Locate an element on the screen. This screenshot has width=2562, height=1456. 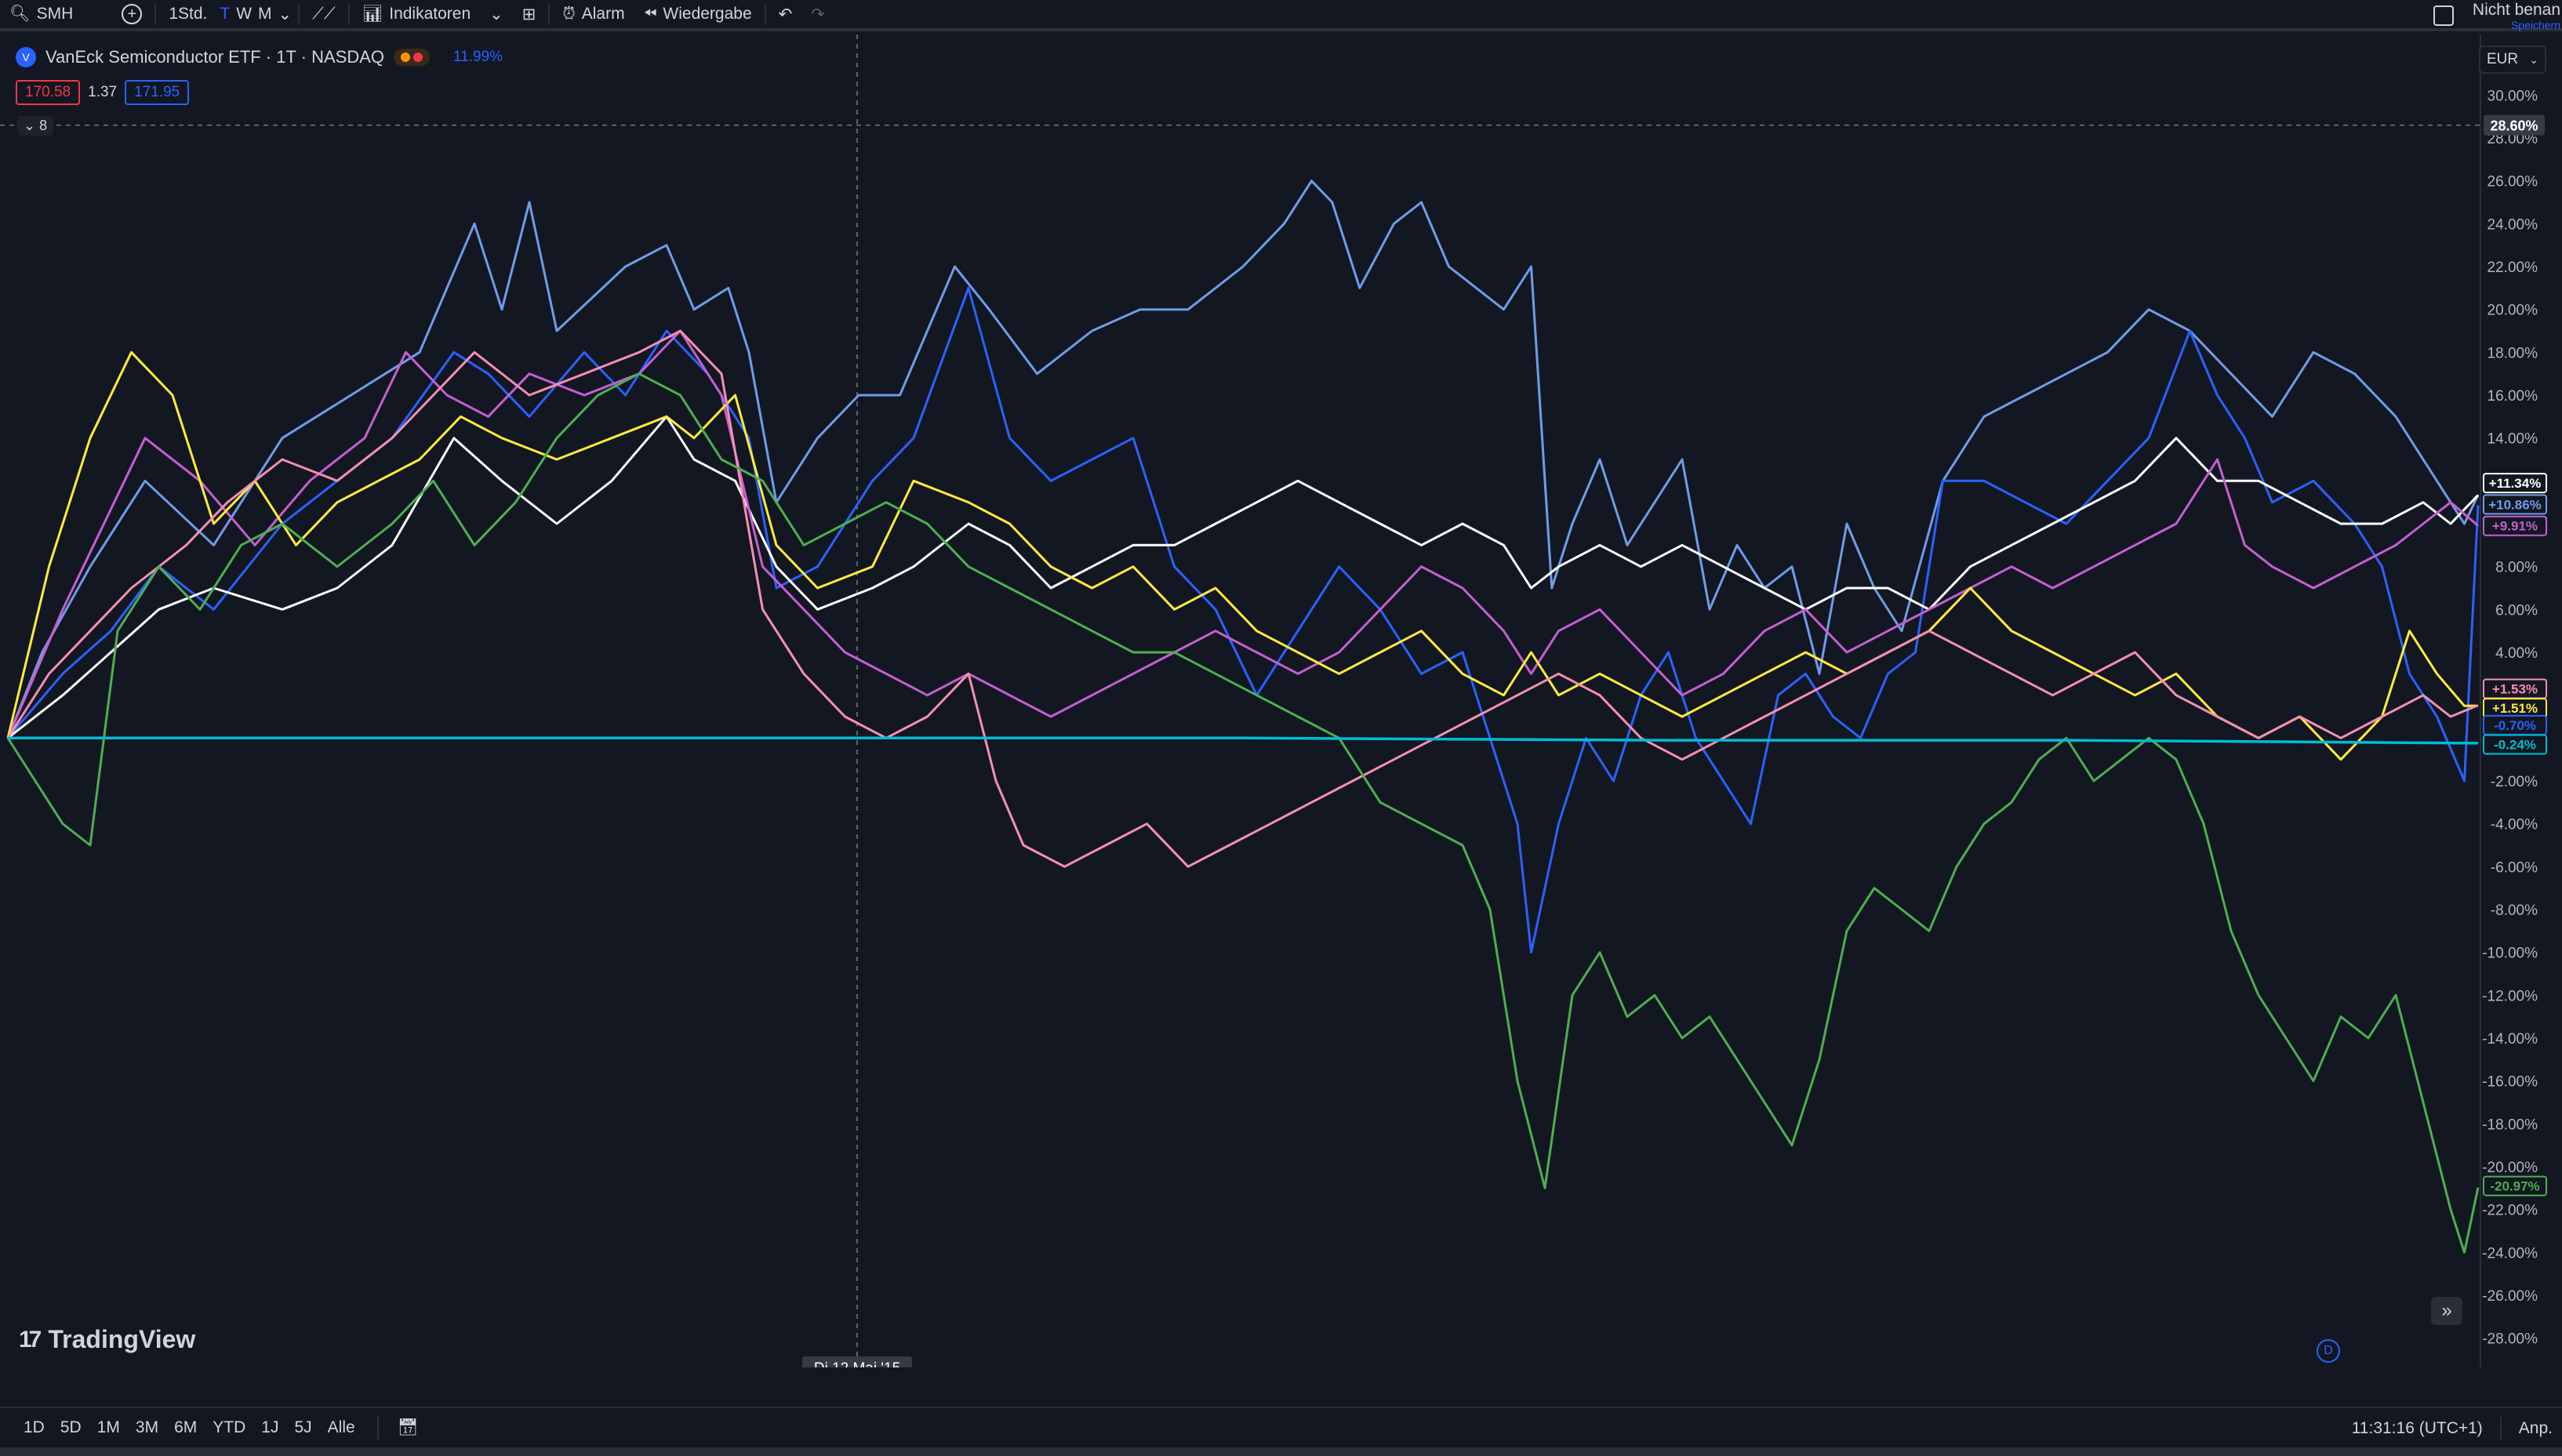
range-3m: 3M is located at coordinates (147, 1427).